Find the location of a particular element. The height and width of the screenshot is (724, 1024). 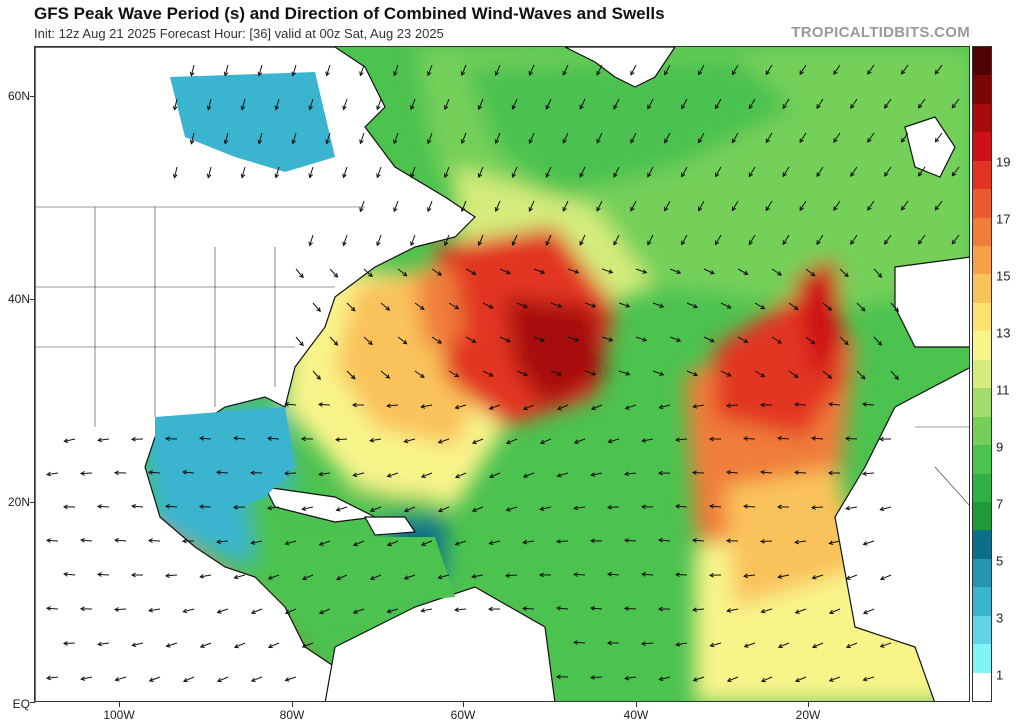

lon-label-20w: 20W is located at coordinates (808, 715).